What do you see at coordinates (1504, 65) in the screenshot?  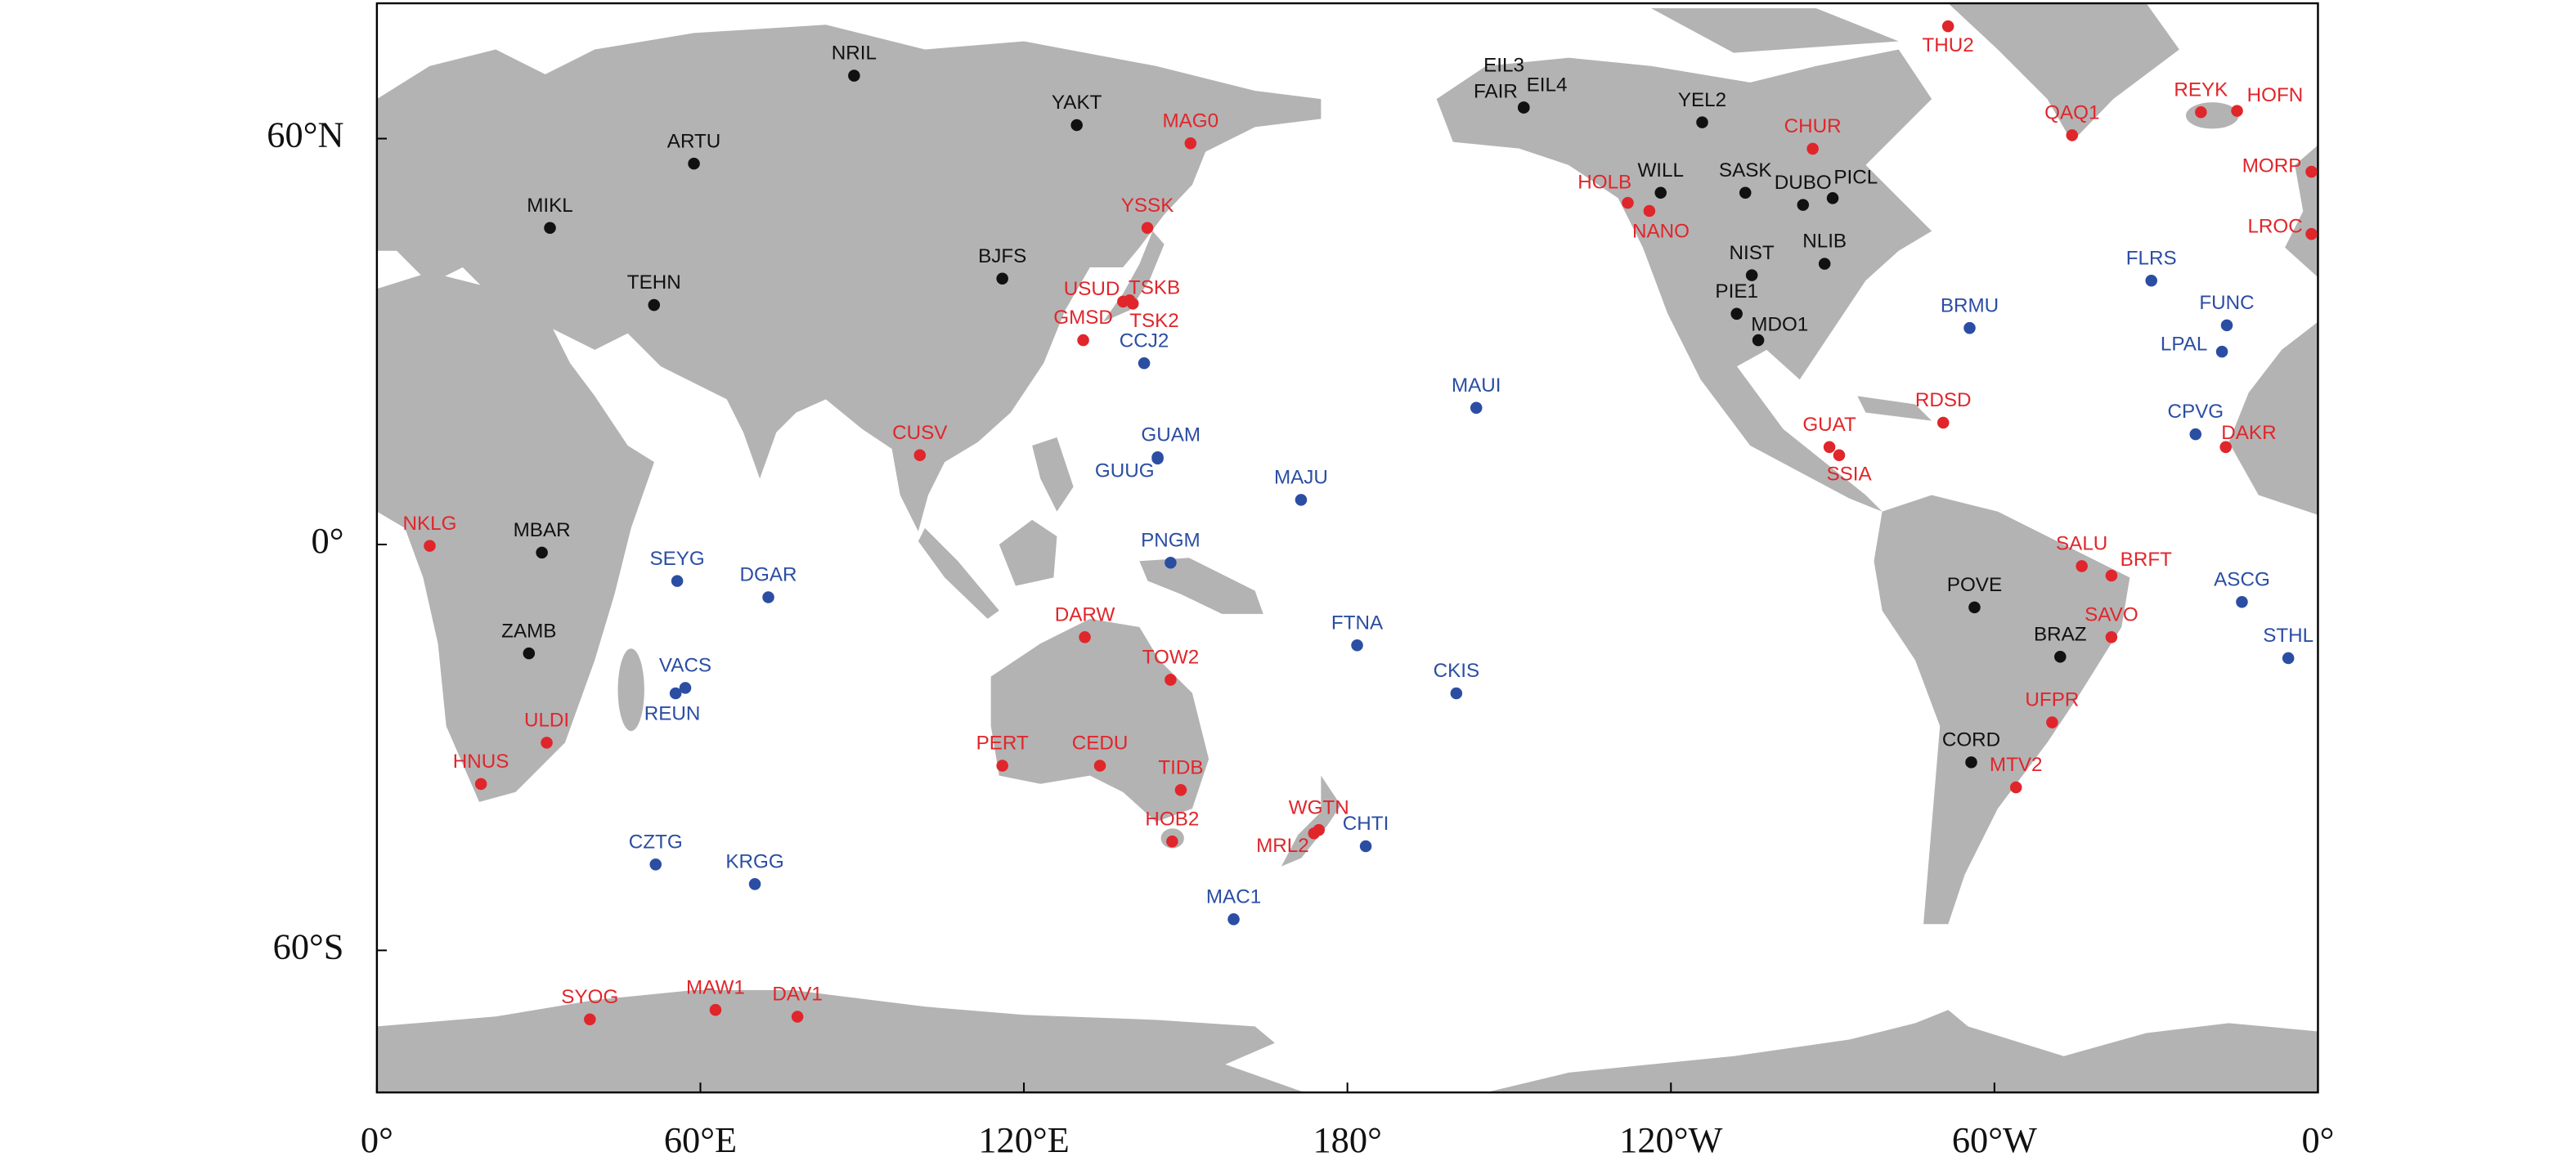 I see `station-label: EIL3` at bounding box center [1504, 65].